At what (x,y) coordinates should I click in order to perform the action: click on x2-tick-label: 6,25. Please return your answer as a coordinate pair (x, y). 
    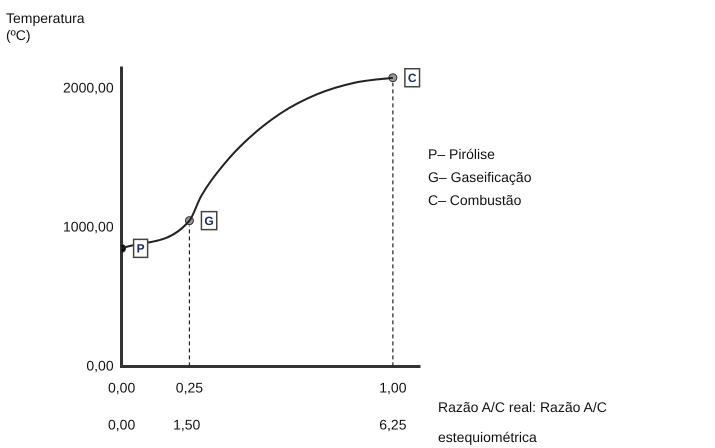
    Looking at the image, I should click on (393, 424).